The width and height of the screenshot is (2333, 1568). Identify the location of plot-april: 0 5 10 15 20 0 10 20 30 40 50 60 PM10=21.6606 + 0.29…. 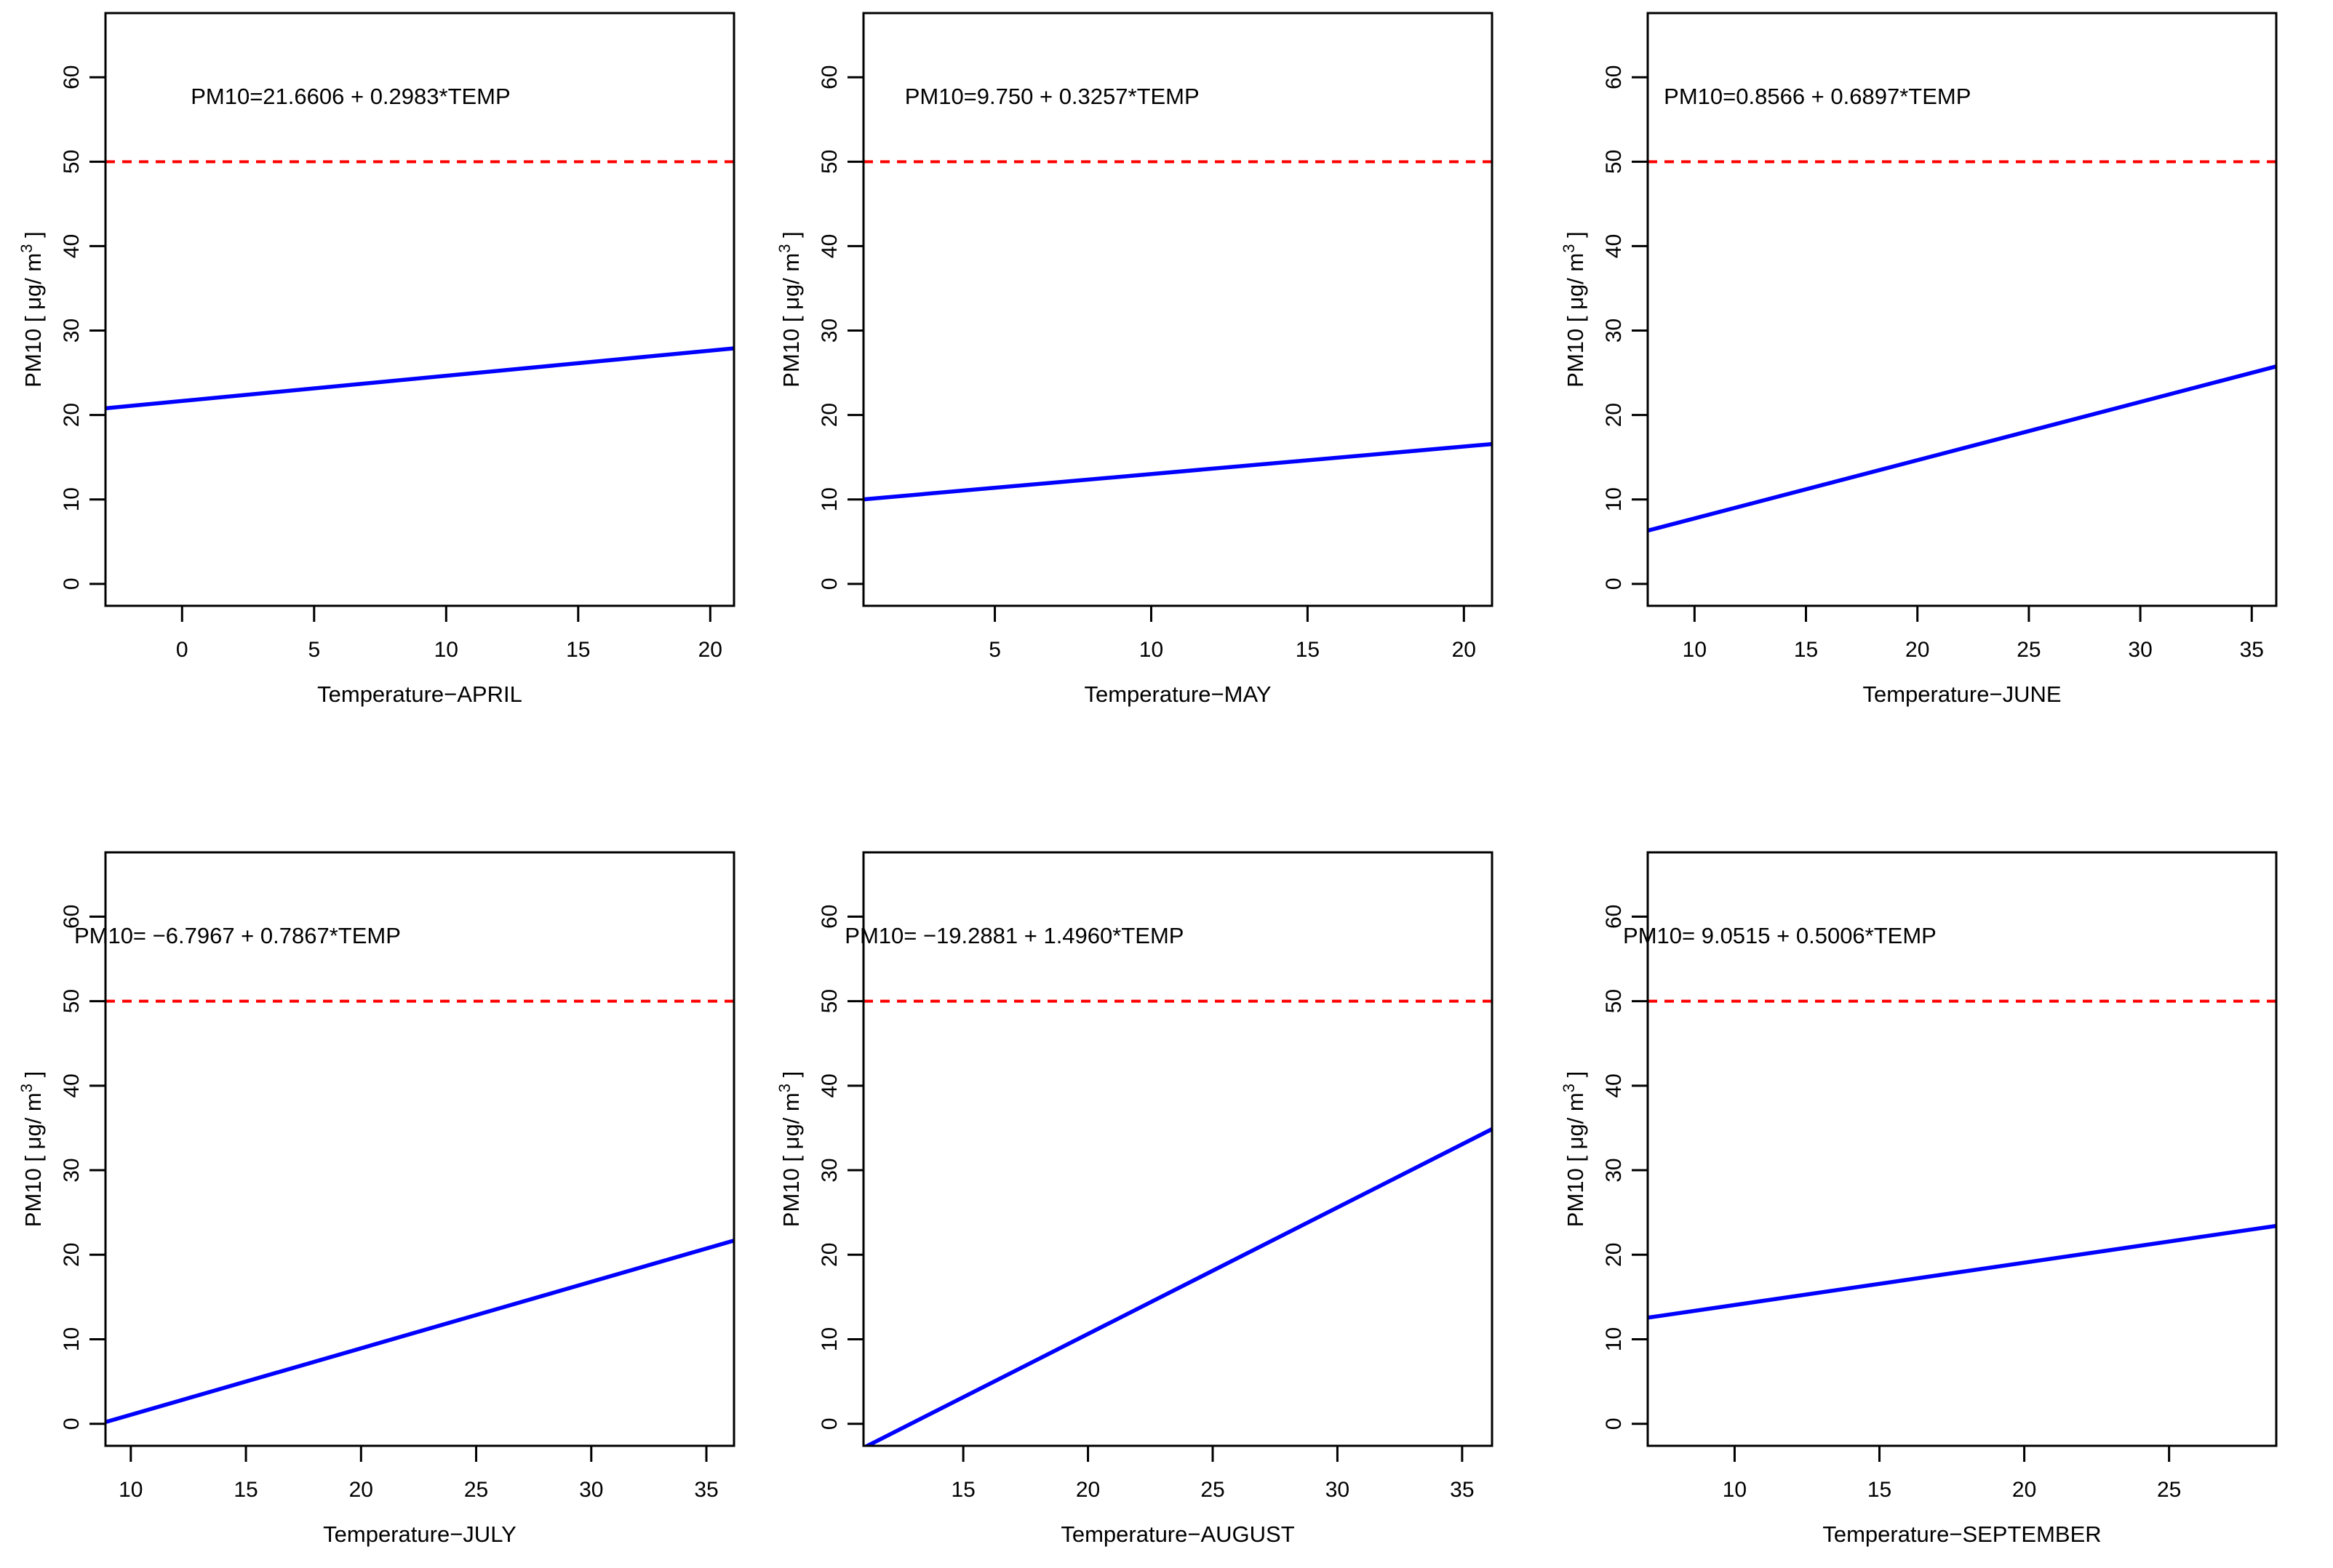
(376, 359).